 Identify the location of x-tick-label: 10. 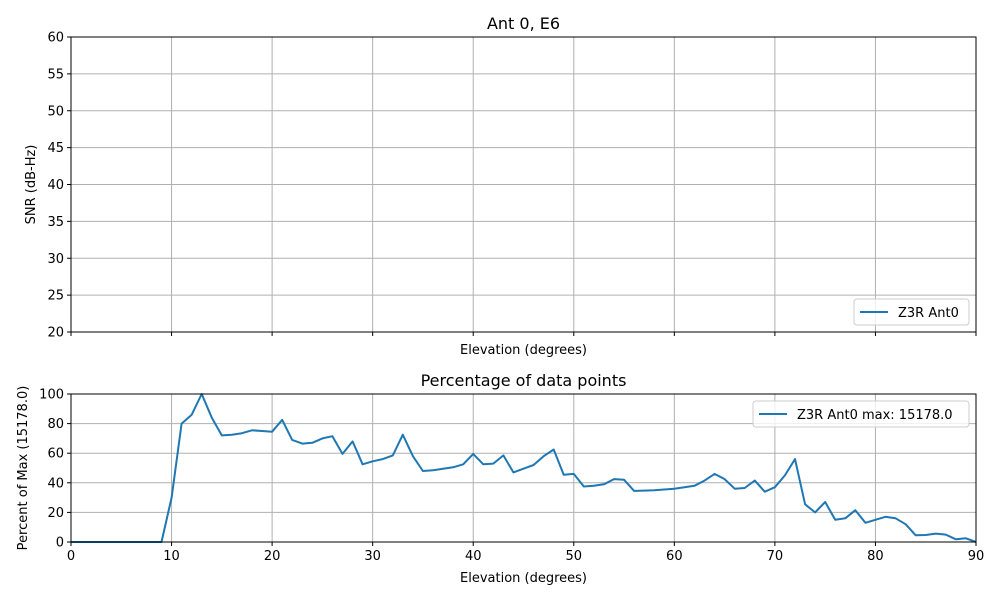
(171, 556).